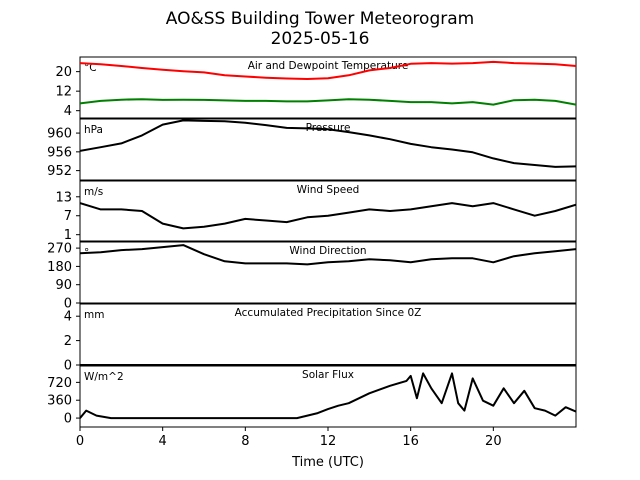 This screenshot has height=480, width=640. Describe the element at coordinates (245, 441) in the screenshot. I see `xtick-label: 8` at that location.